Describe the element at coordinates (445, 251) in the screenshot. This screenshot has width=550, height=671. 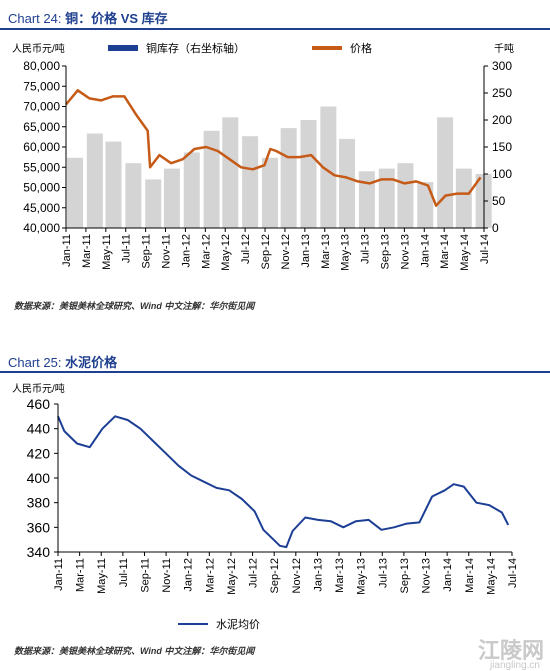
I see `x-tick-label: Mar-14` at that location.